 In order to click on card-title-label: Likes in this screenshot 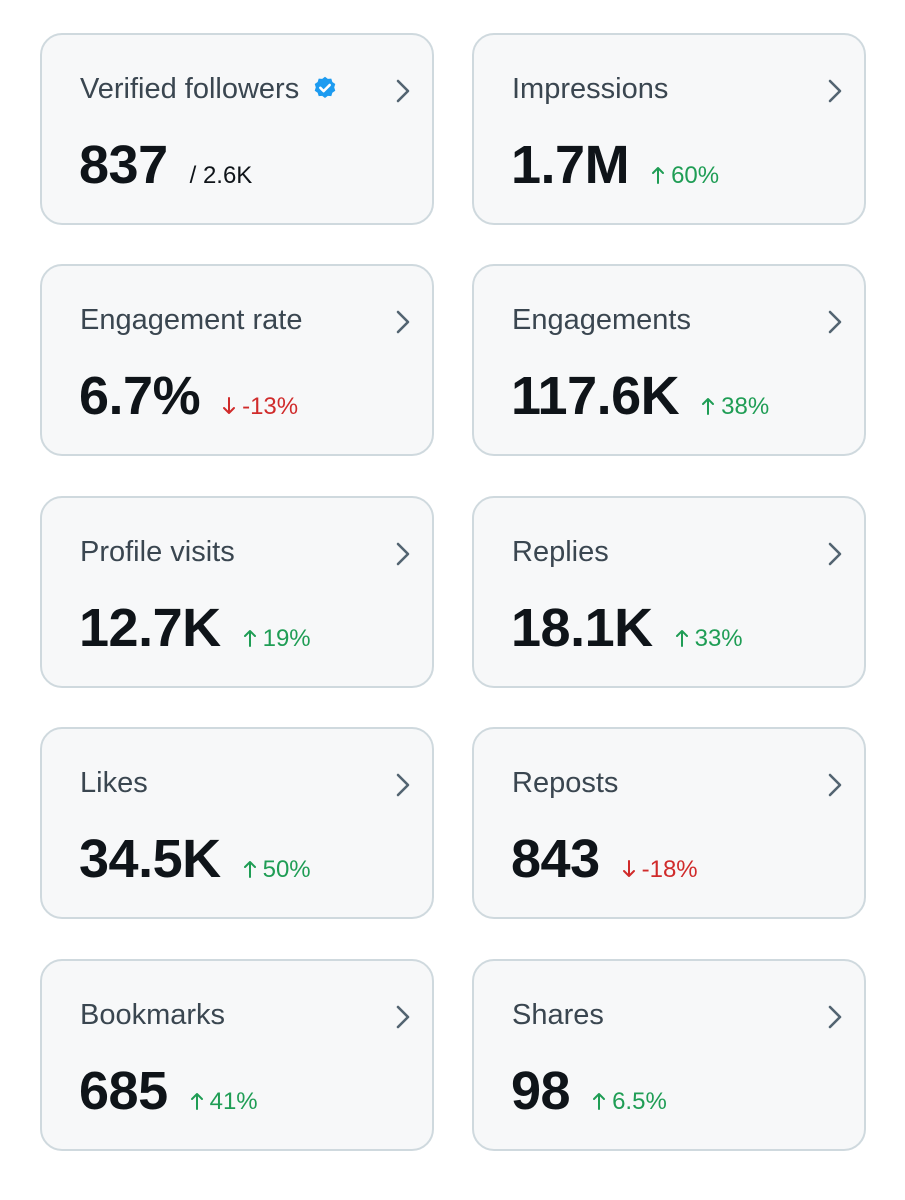, I will do `click(114, 783)`.